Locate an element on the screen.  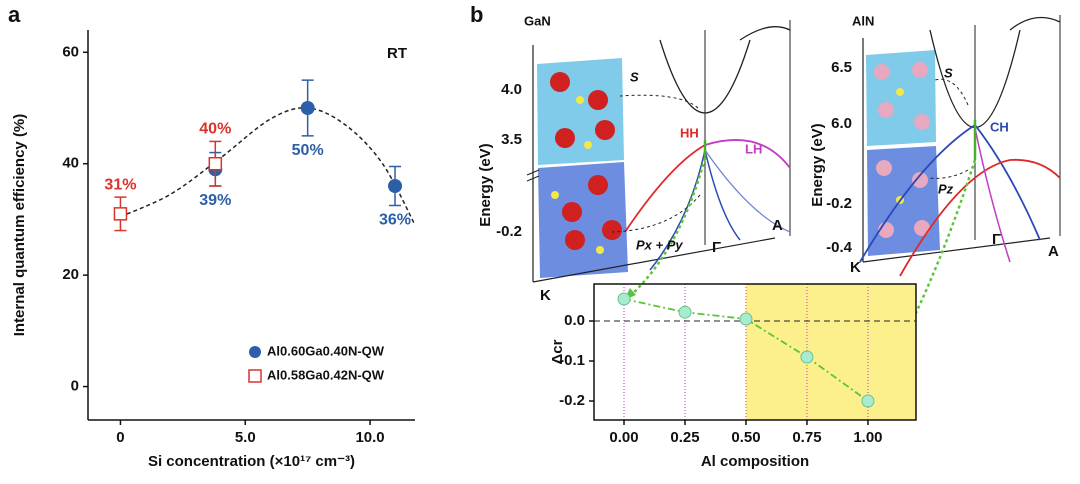
value-label: 50% is located at coordinates (308, 150).